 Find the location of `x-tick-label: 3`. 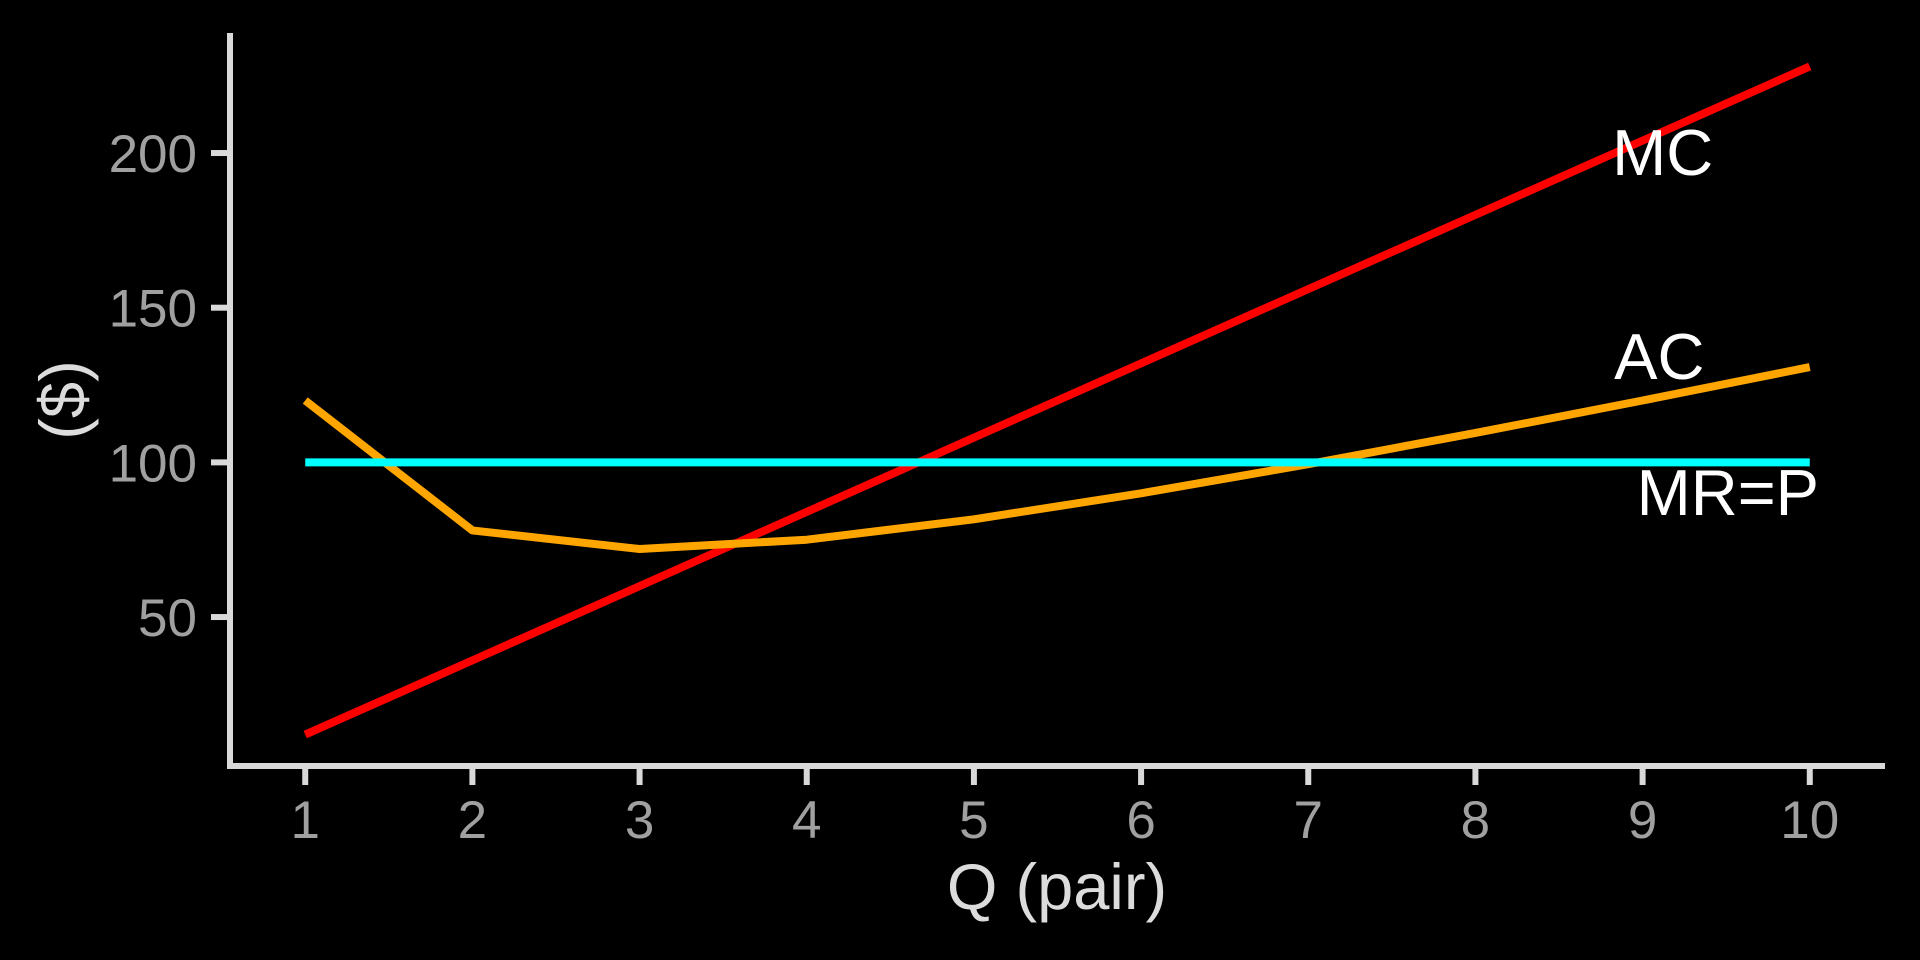

x-tick-label: 3 is located at coordinates (639, 820).